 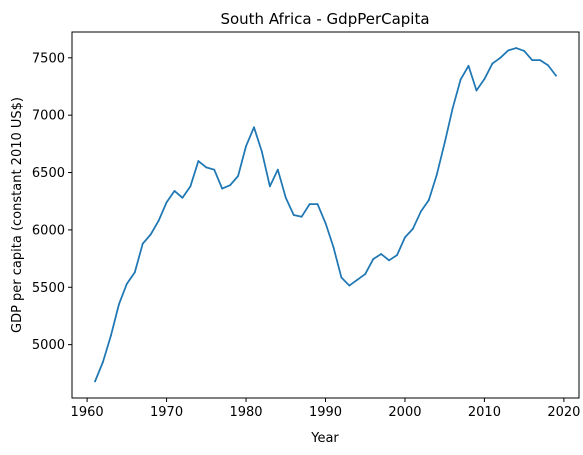 What do you see at coordinates (548, 65) in the screenshot?
I see `data-point-2018` at bounding box center [548, 65].